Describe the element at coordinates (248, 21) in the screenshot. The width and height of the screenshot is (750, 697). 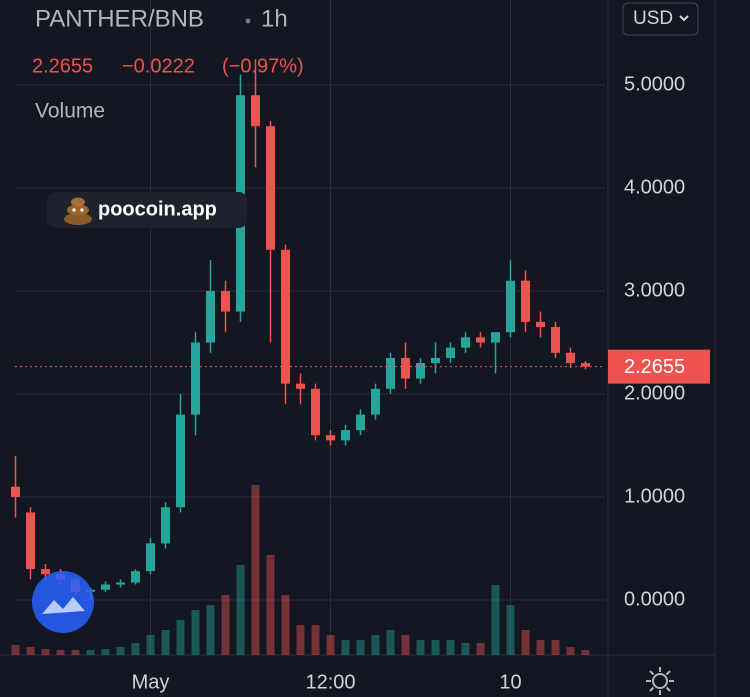
I see `separator` at that location.